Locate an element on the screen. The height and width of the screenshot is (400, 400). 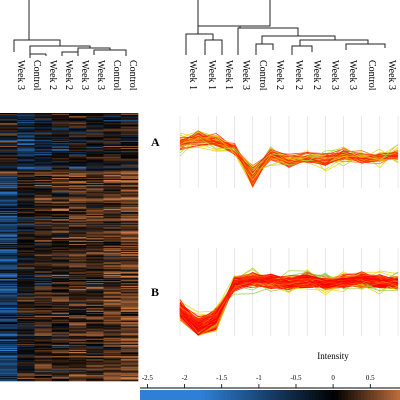
colorbar-tick-label: -1 is located at coordinates (259, 378).